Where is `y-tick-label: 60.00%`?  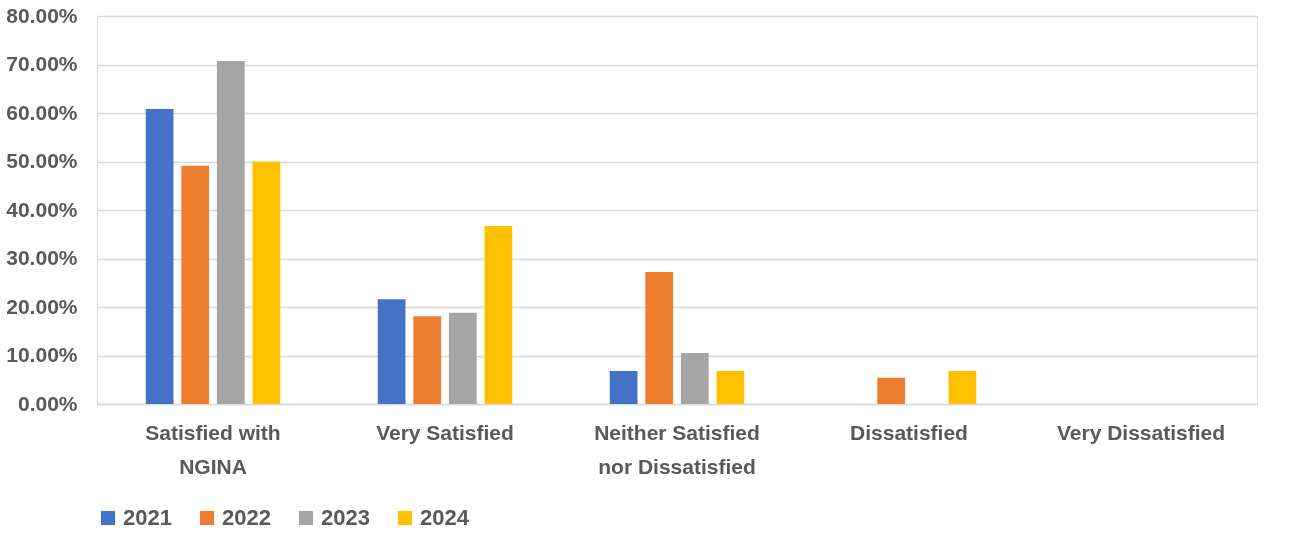 y-tick-label: 60.00% is located at coordinates (42, 112).